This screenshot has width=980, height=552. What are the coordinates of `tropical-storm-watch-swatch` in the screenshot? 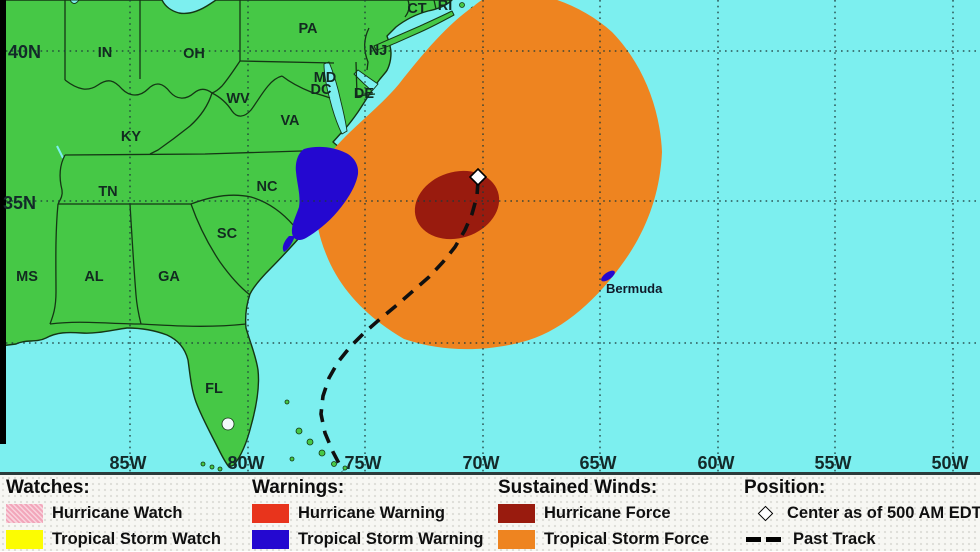 It's located at (24, 539).